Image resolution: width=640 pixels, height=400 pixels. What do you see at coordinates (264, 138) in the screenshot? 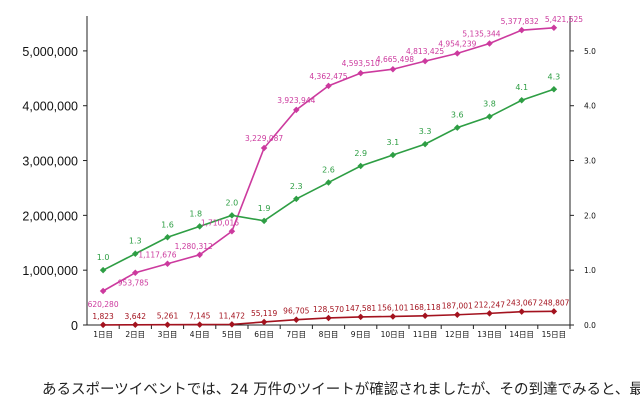
I see `data-label-cumulative: 3,229,087` at bounding box center [264, 138].